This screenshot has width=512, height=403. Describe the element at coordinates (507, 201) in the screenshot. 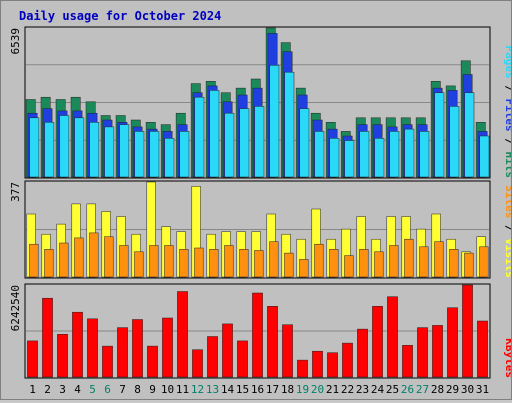

I see `legend-sites: Sites` at that location.